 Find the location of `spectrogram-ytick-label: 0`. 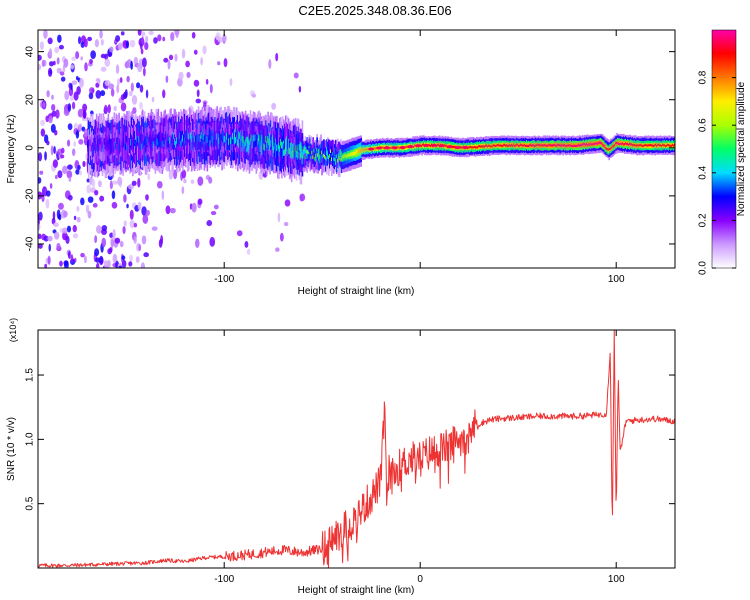

spectrogram-ytick-label: 0 is located at coordinates (30, 148).